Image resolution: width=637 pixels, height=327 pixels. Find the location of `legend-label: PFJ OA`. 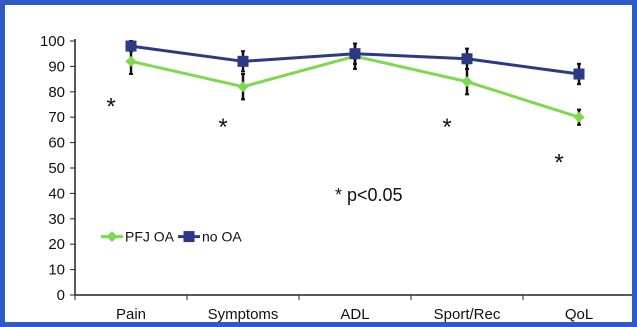

legend-label: PFJ OA is located at coordinates (150, 237).